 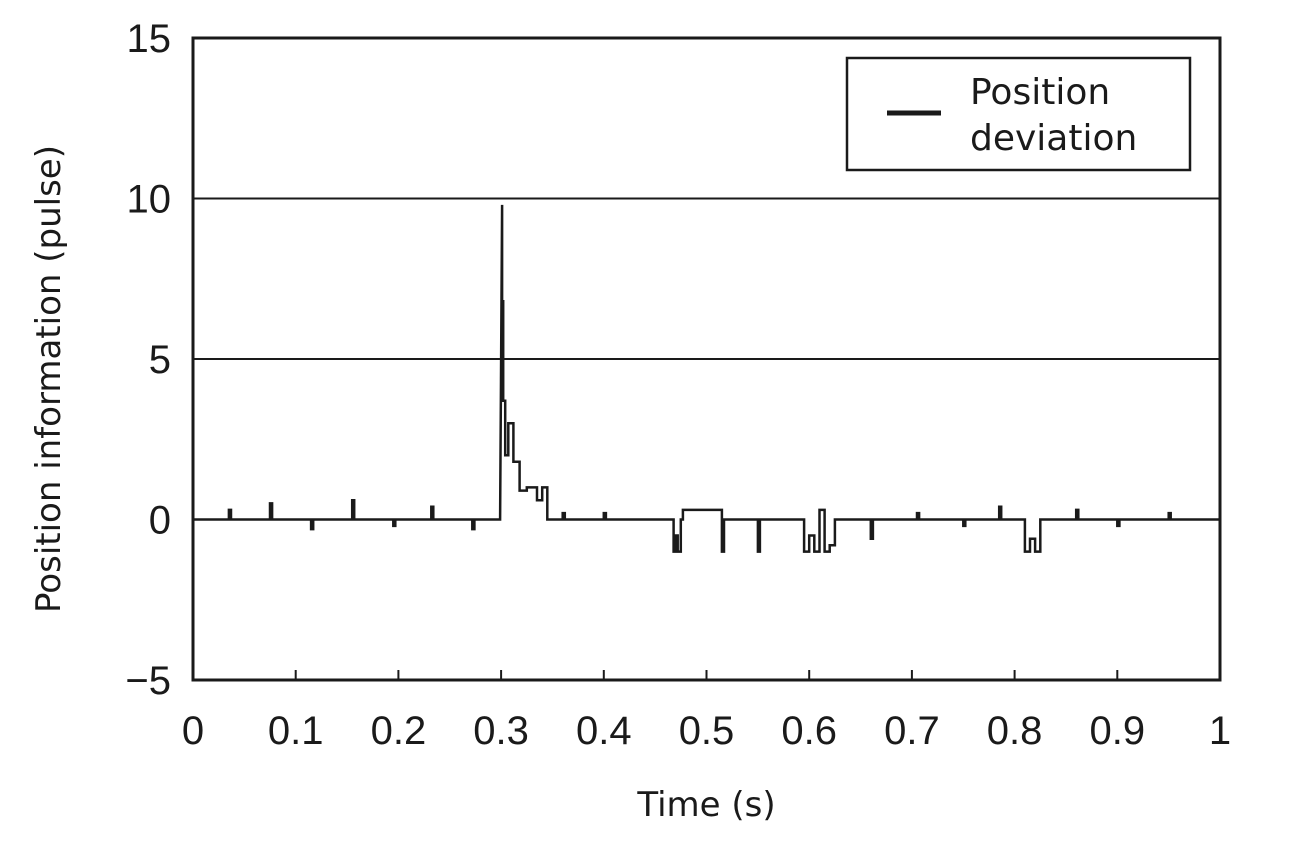 I want to click on legend: Position deviation, so click(x=1018, y=114).